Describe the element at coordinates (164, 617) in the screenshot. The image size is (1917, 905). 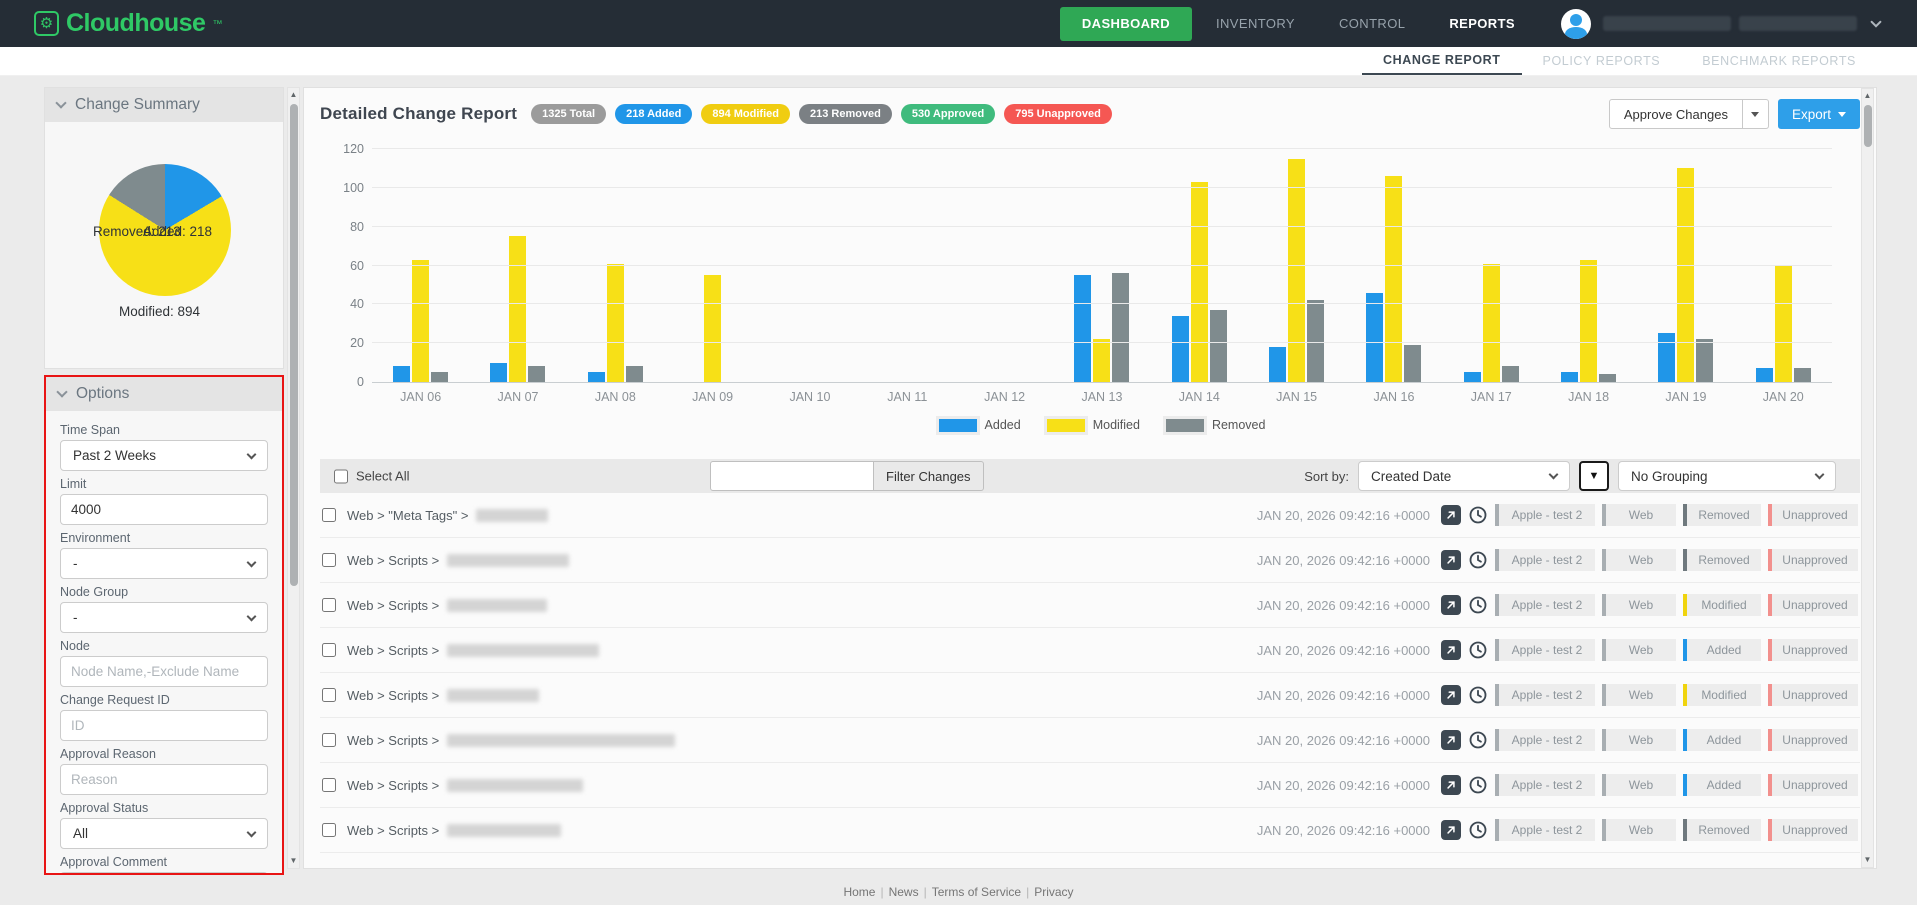
I see `select-node-group: -` at that location.